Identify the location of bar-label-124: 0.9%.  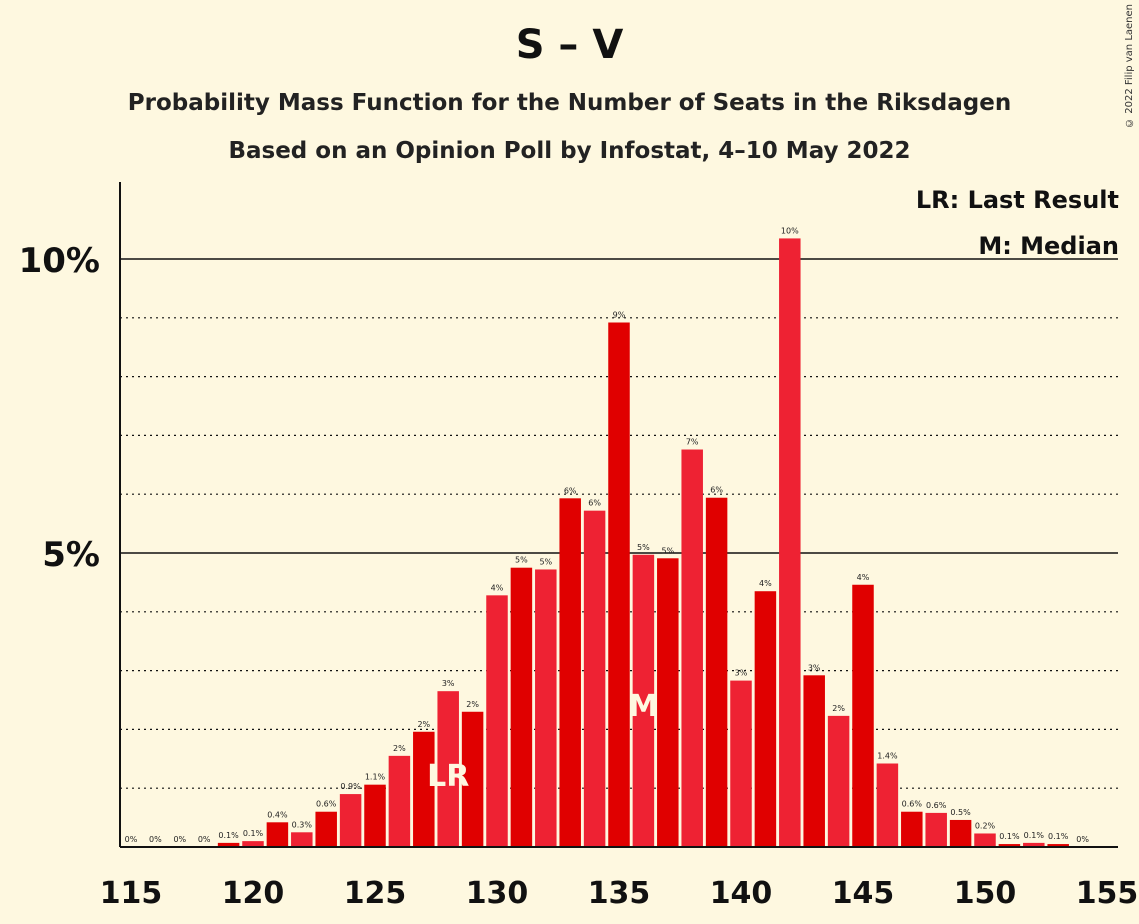
(350, 786).